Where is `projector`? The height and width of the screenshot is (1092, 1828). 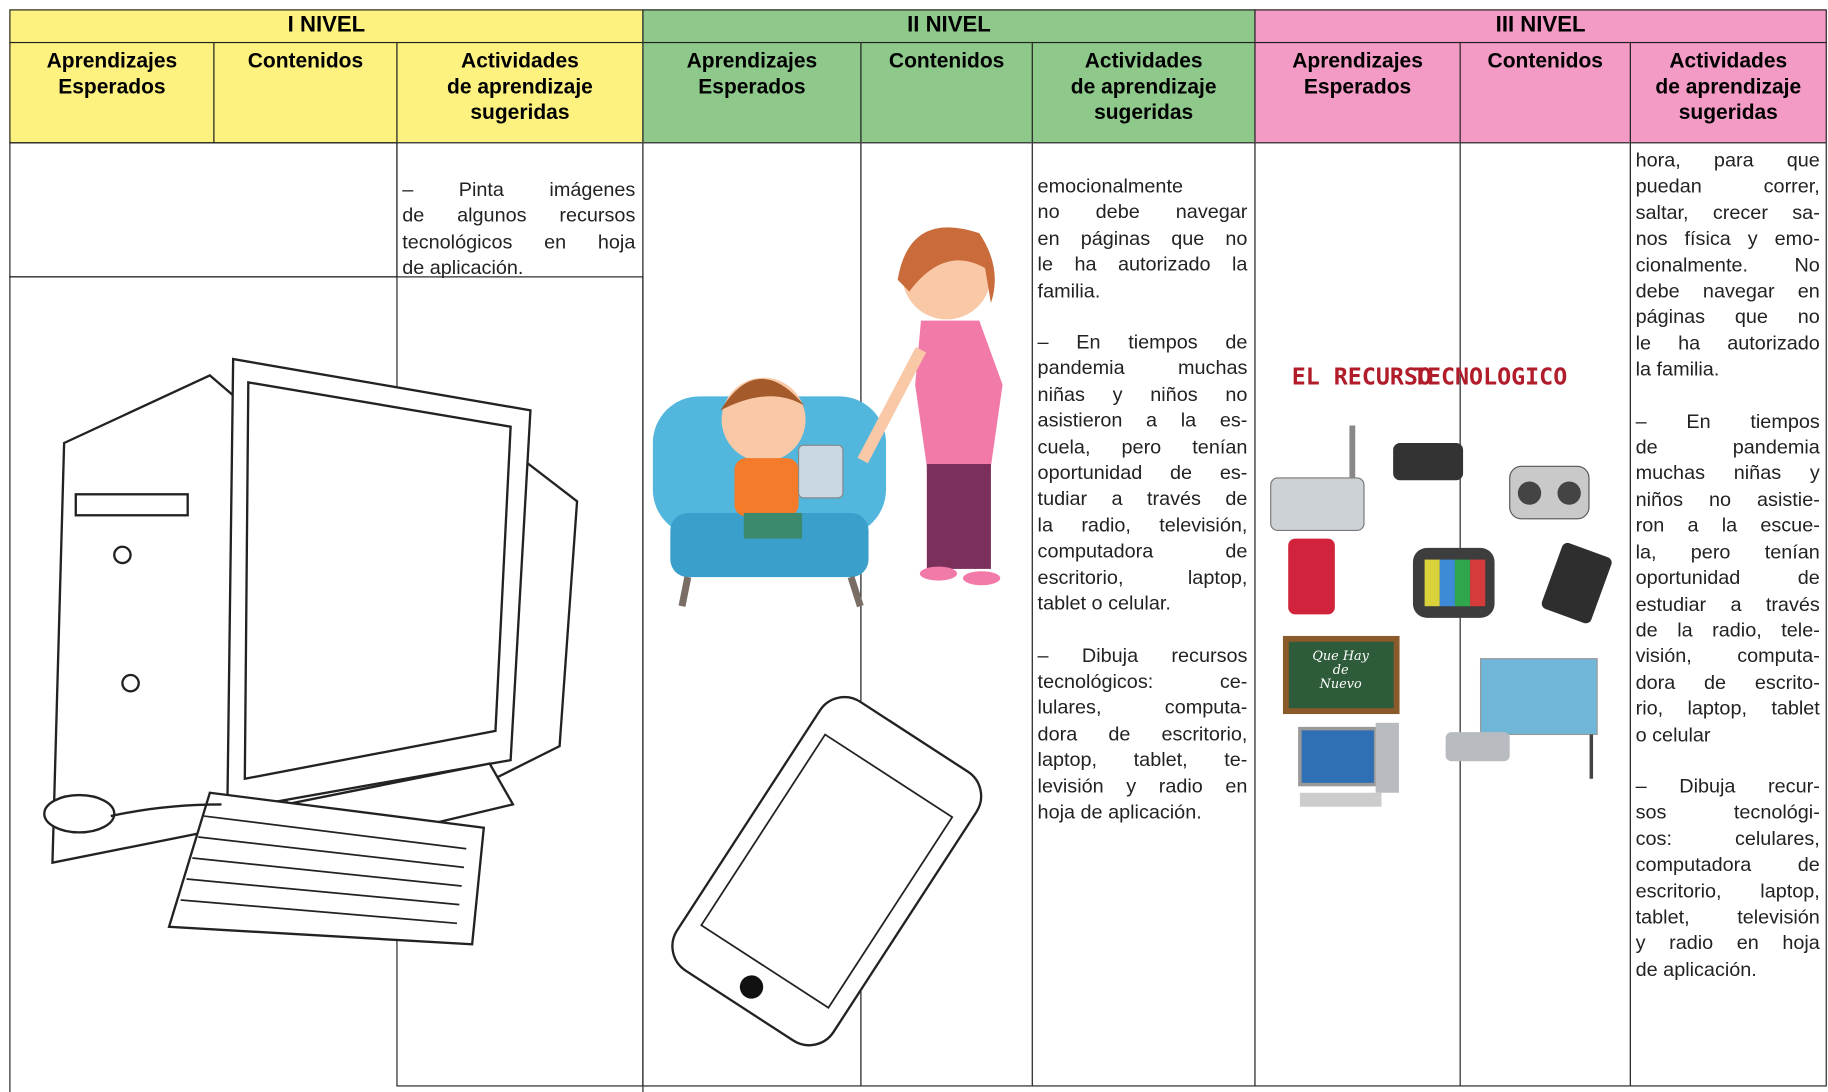 projector is located at coordinates (1317, 504).